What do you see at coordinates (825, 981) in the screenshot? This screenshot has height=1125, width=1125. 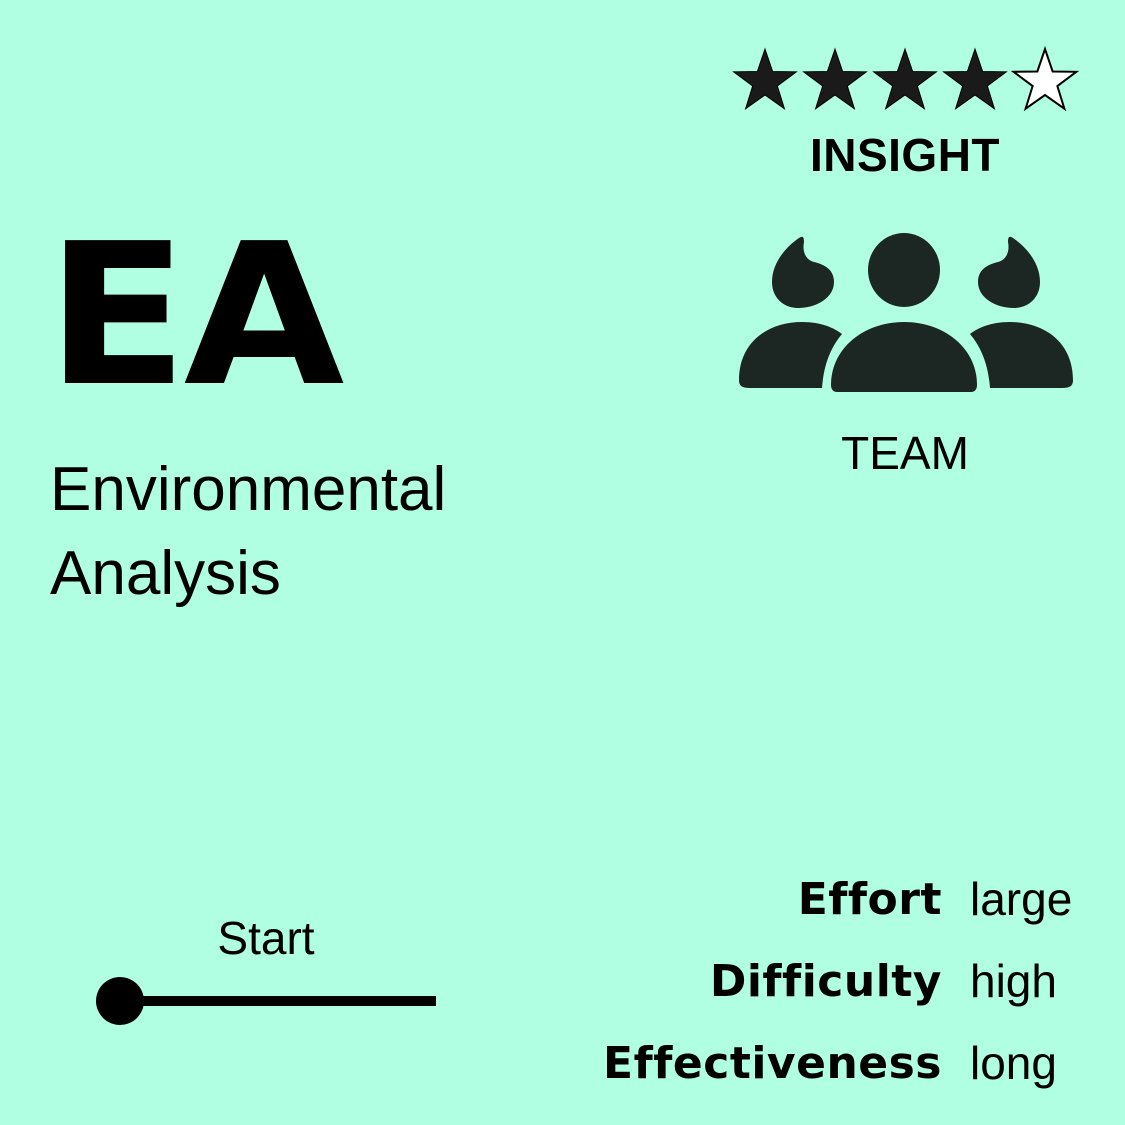 I see `metric-key: Difficulty` at bounding box center [825, 981].